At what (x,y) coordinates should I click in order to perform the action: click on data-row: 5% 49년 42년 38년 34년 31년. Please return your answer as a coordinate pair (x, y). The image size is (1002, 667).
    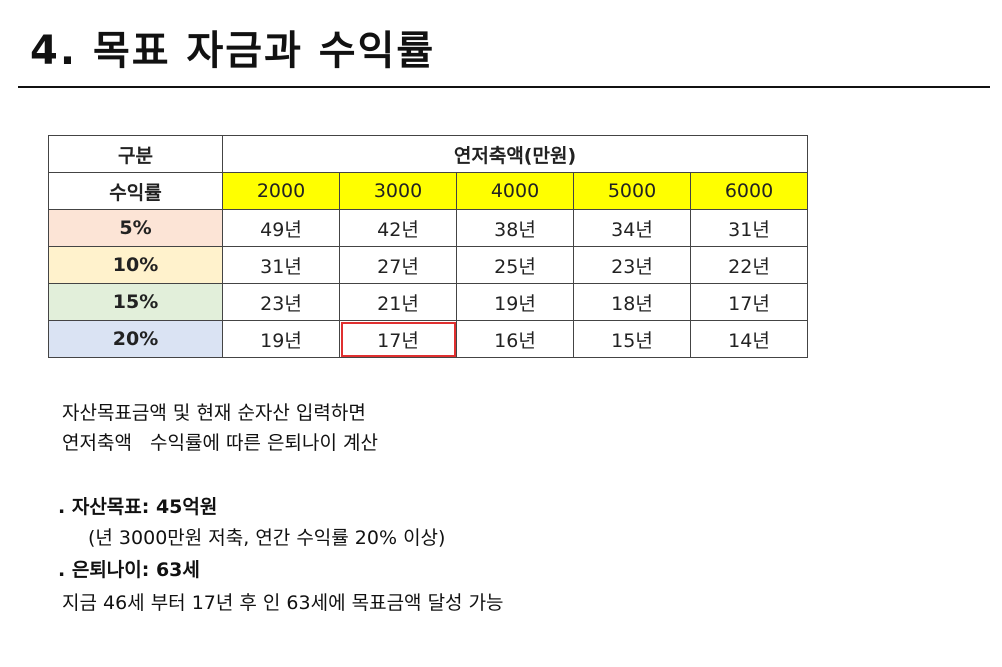
    Looking at the image, I should click on (428, 228).